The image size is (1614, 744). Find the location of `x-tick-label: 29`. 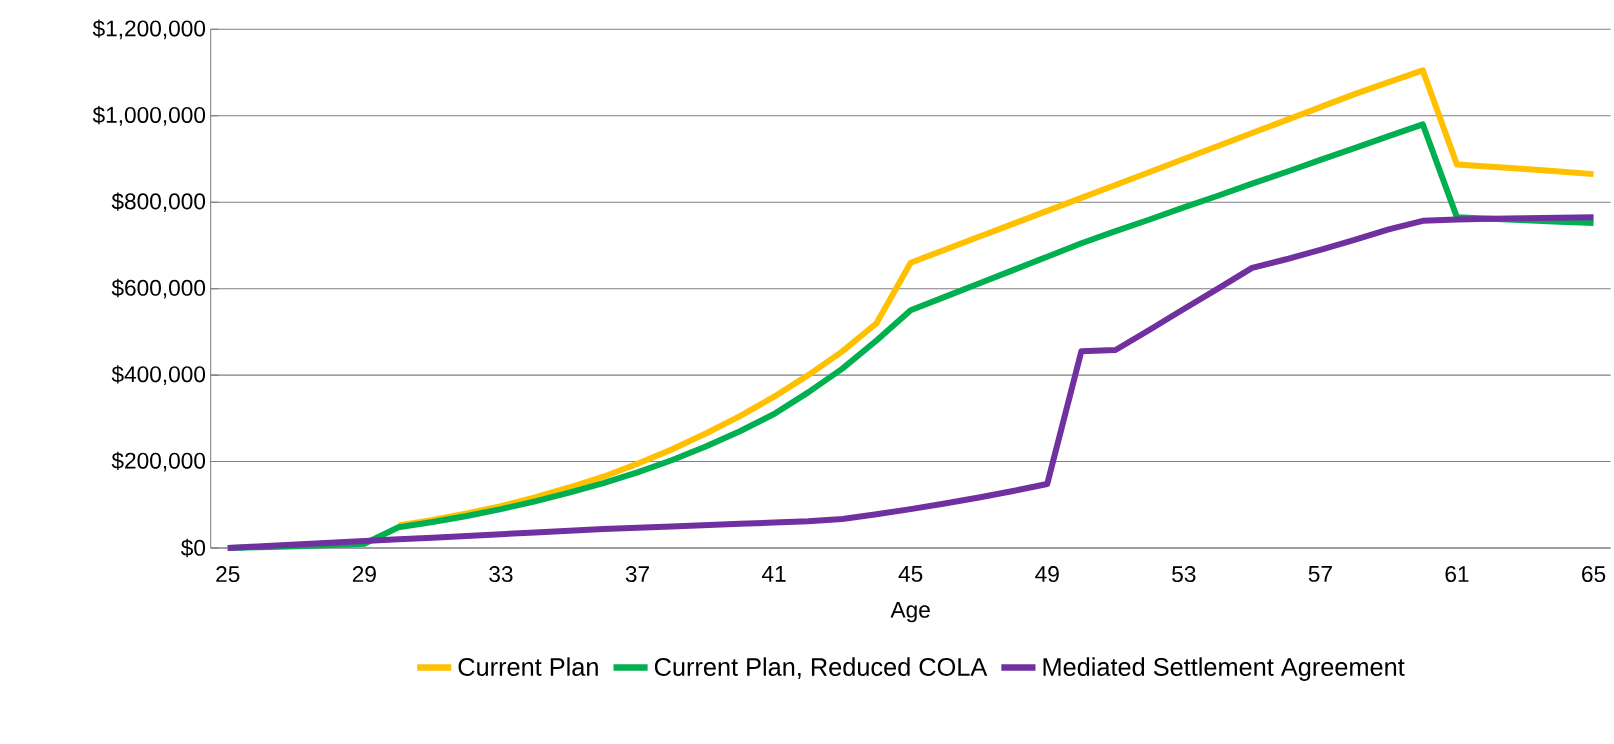

x-tick-label: 29 is located at coordinates (364, 574).